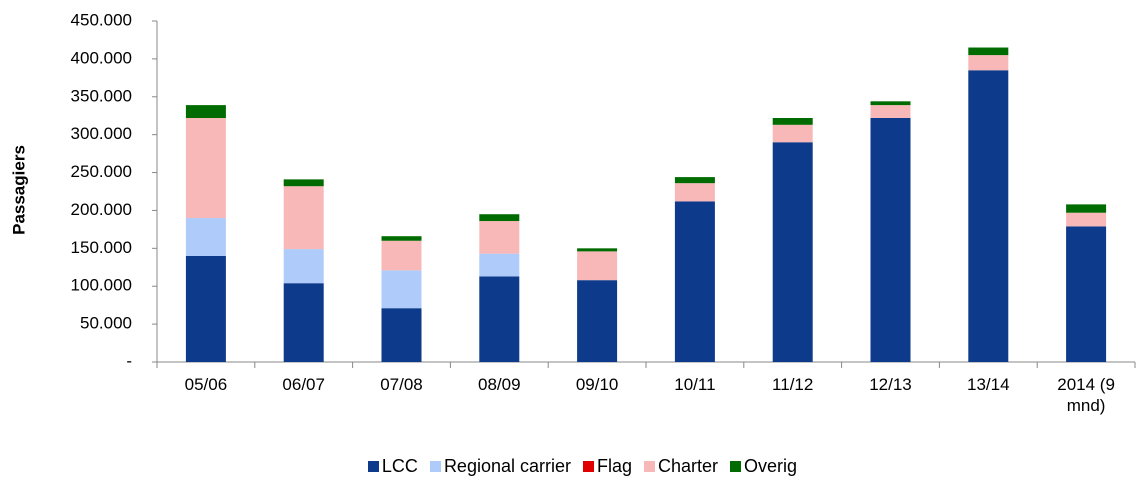  I want to click on legend-label: Overig, so click(771, 466).